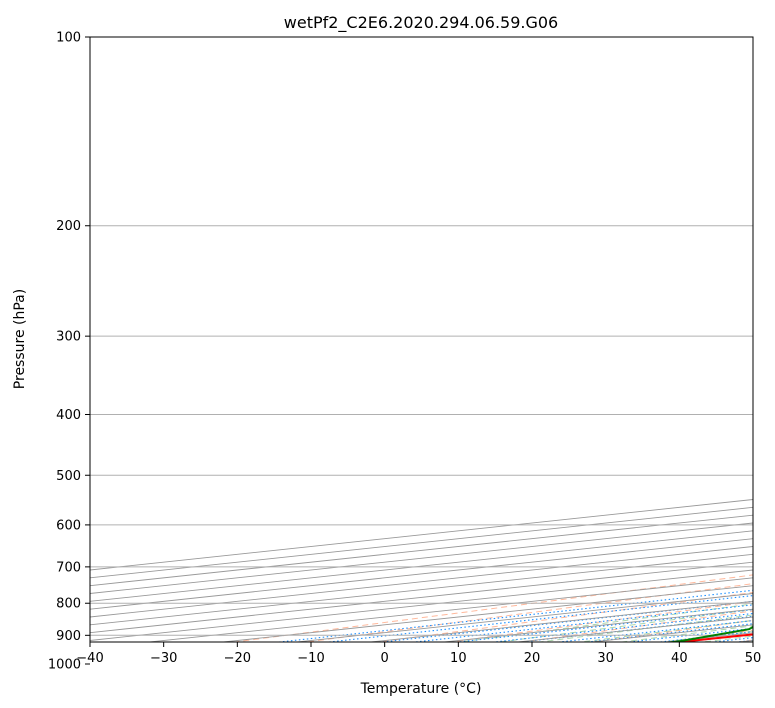  I want to click on y-tick-label: 1000, so click(64, 665).